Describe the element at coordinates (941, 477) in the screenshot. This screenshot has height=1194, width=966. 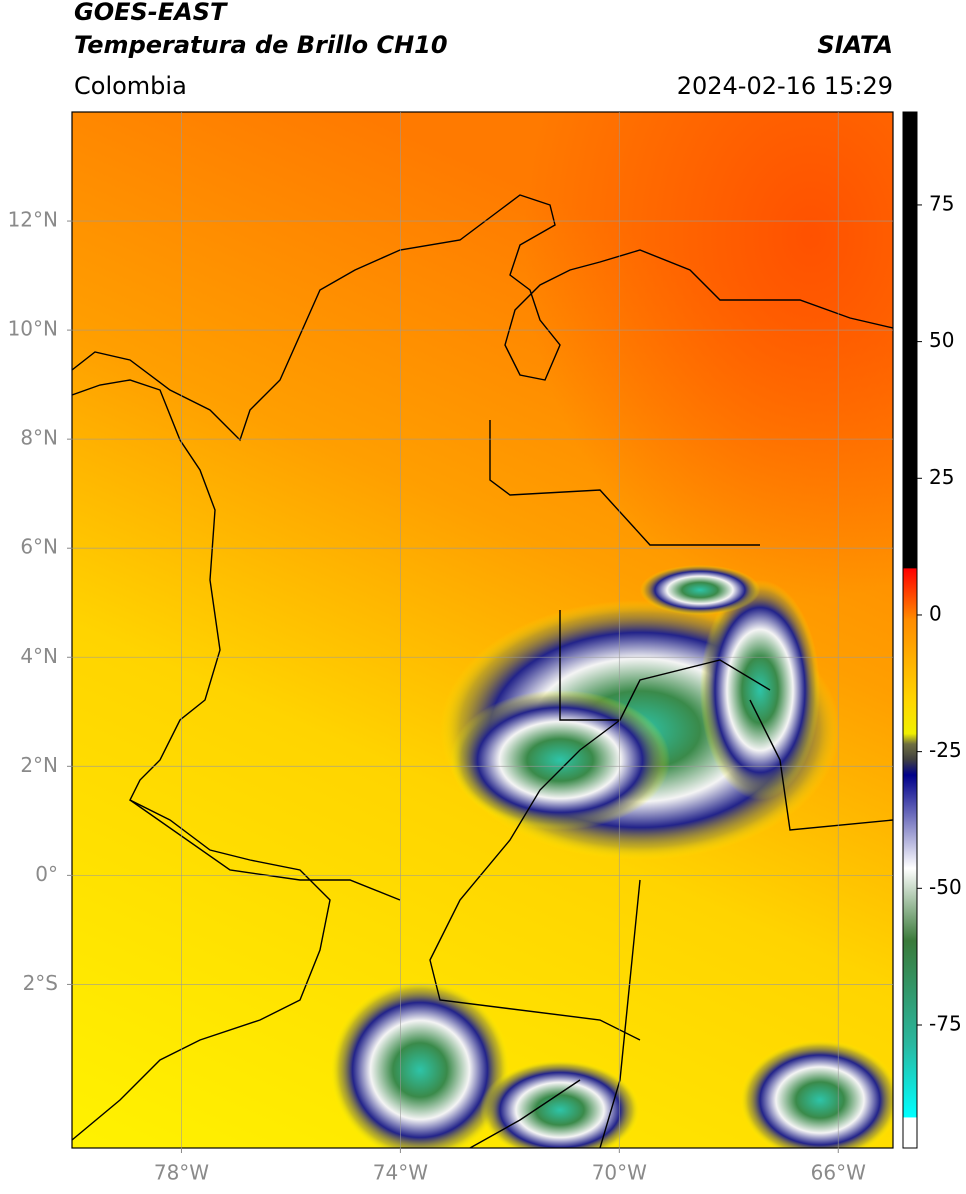
I see `colorbar-tick-label: 25` at that location.